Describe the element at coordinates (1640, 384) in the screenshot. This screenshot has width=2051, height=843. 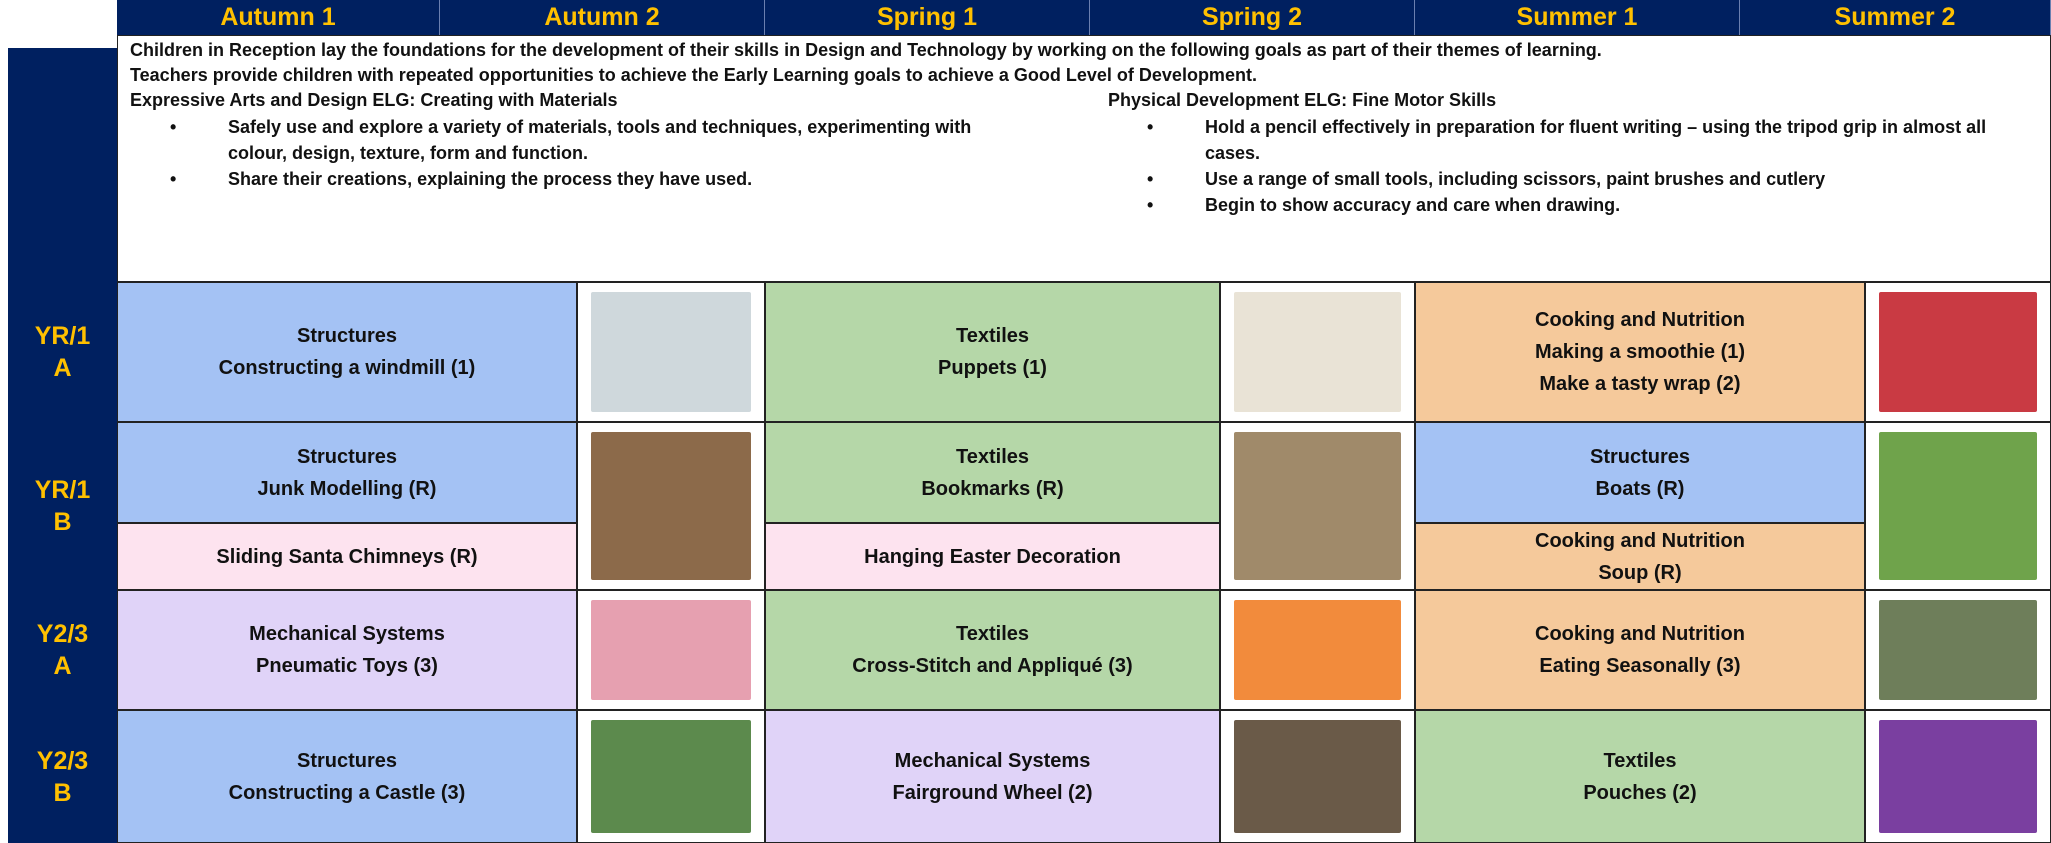
I see `topic-line: Make a tasty wrap (2)` at that location.